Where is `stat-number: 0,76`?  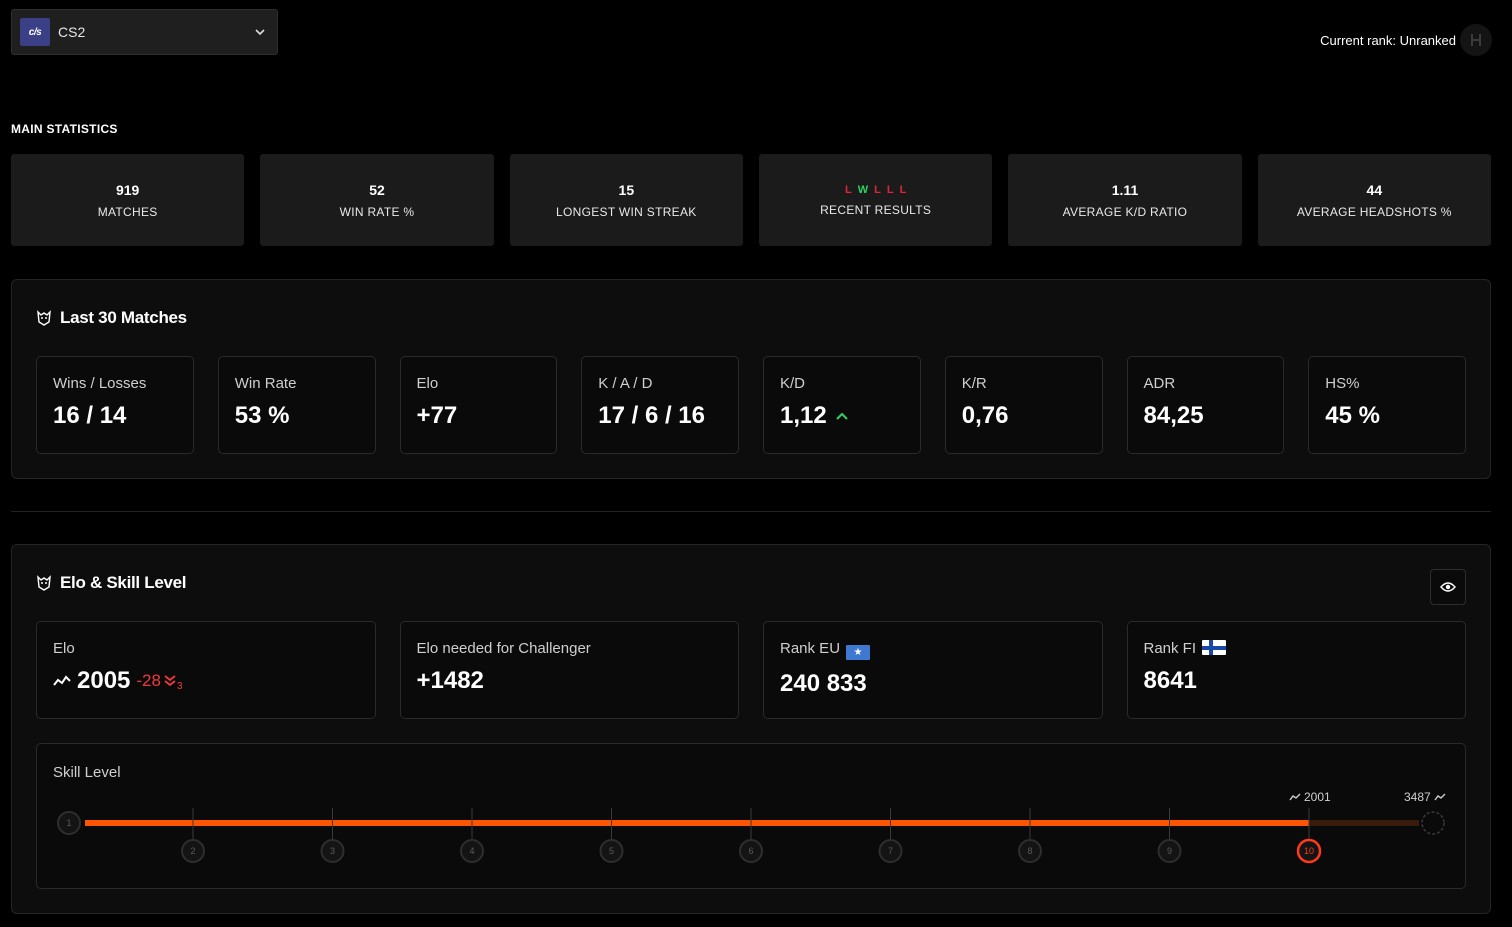 stat-number: 0,76 is located at coordinates (985, 415).